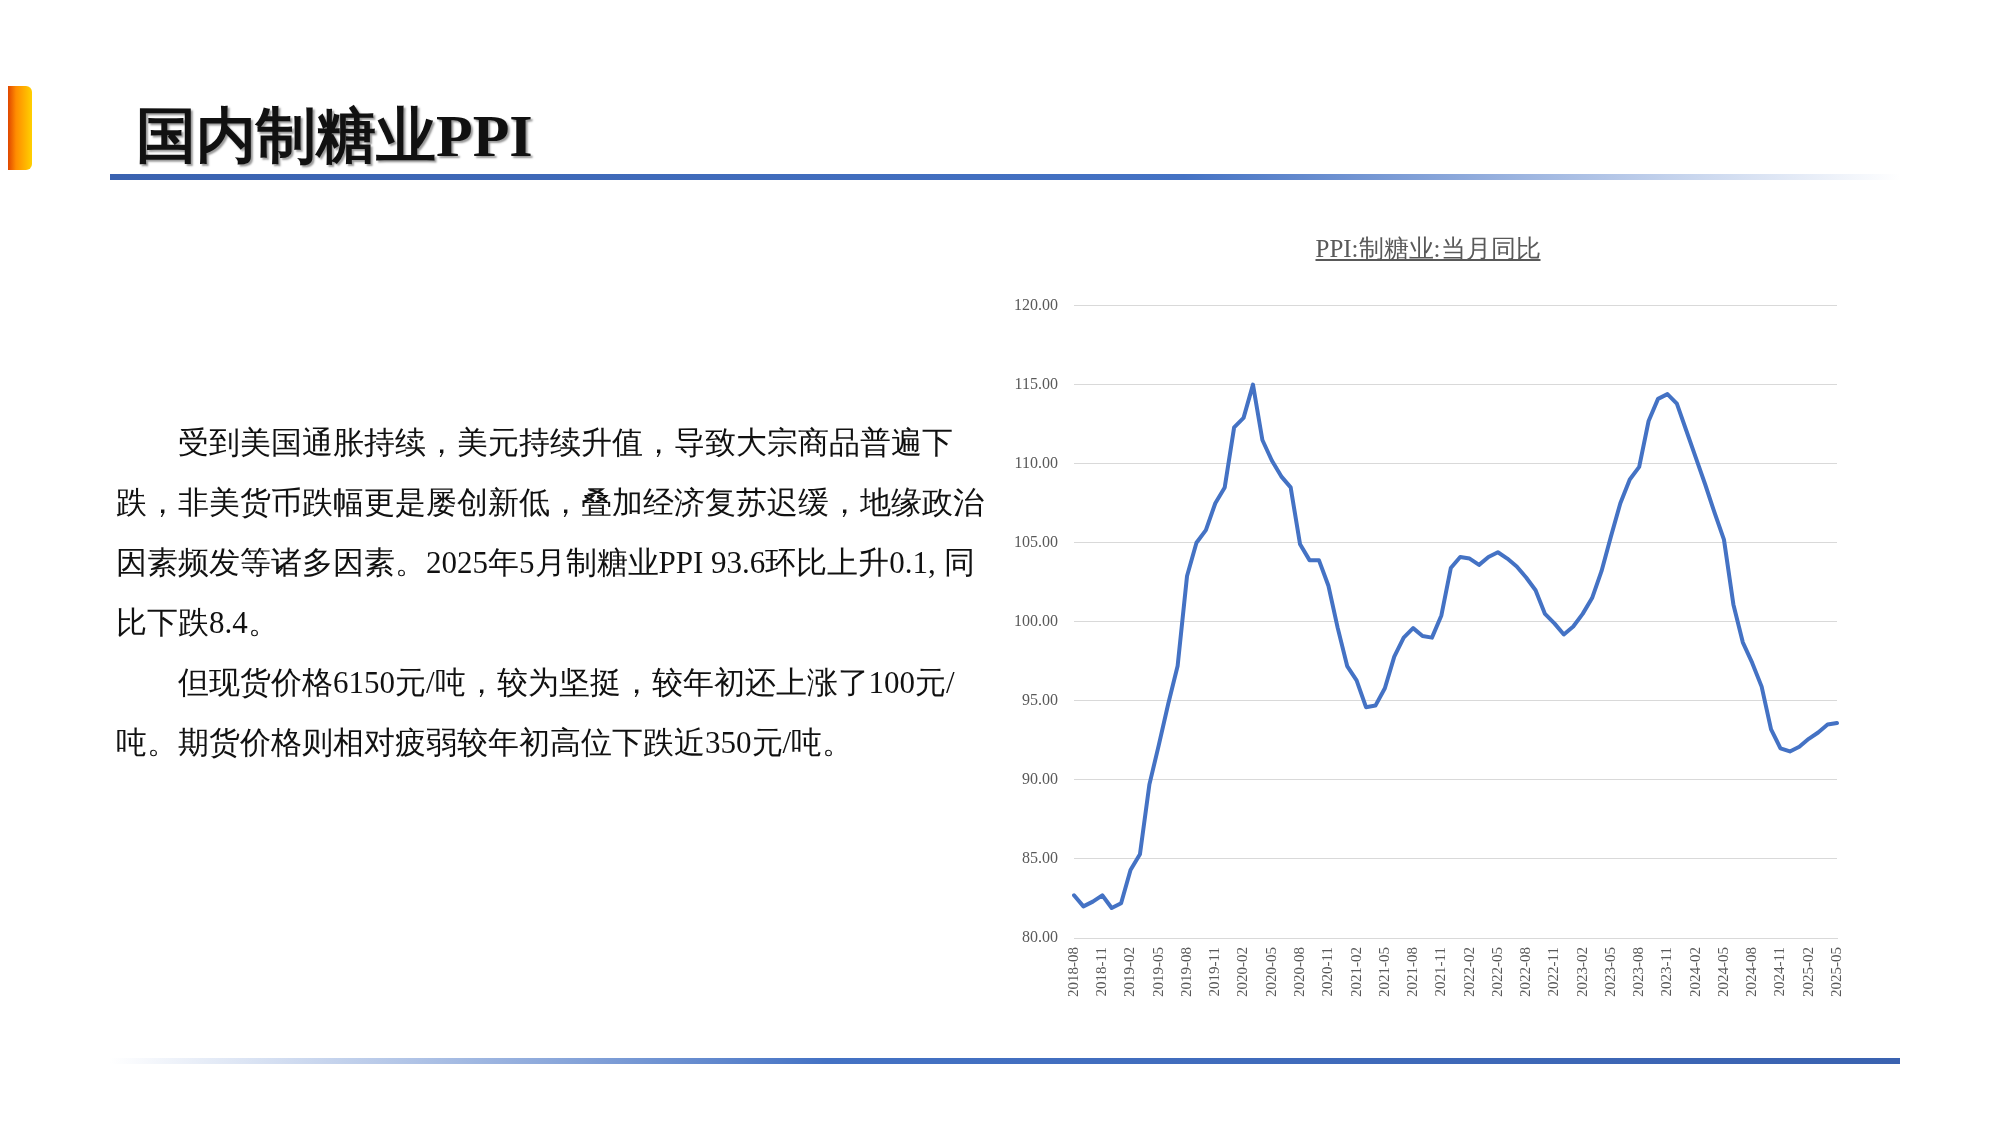  What do you see at coordinates (1036, 383) in the screenshot?
I see `y-tick-label: 115.00` at bounding box center [1036, 383].